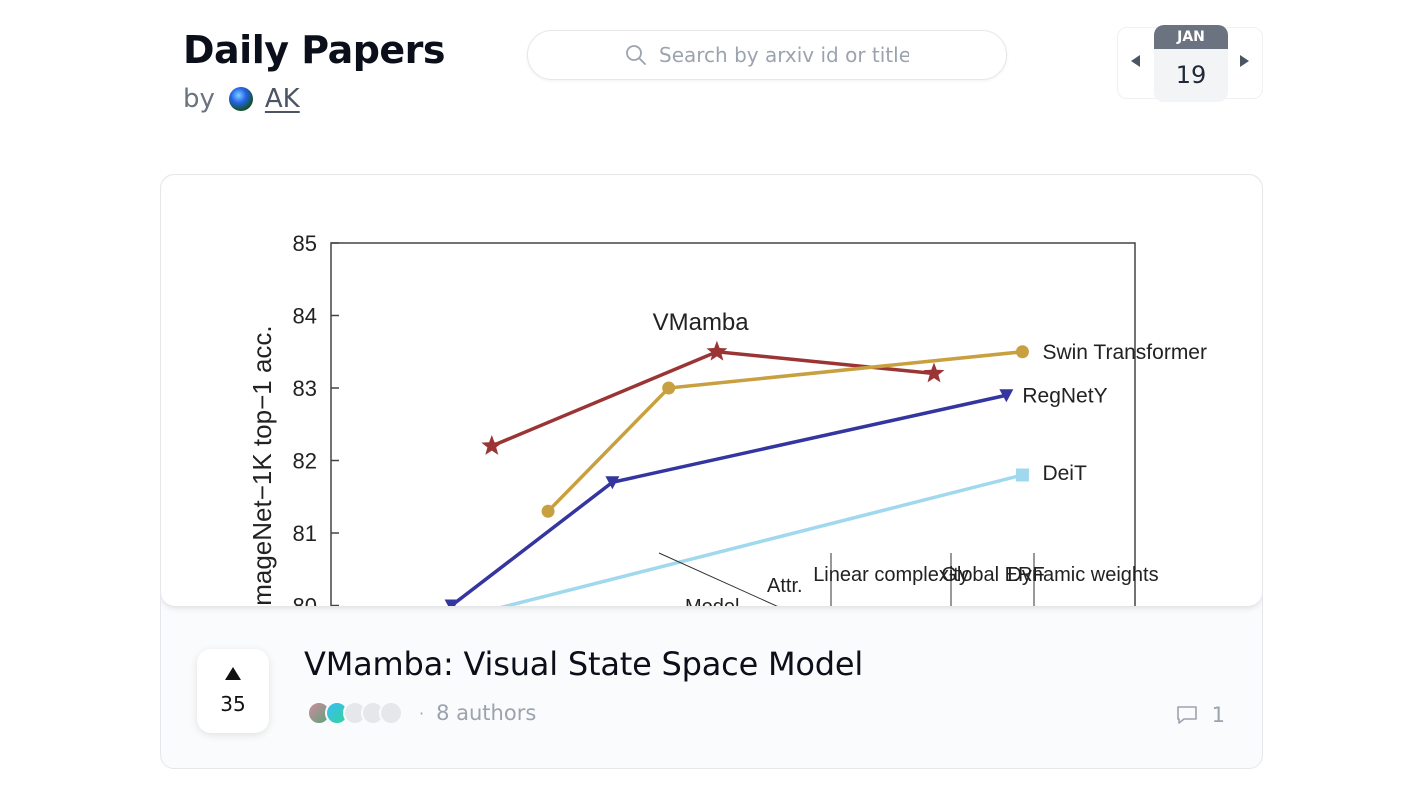 This screenshot has height=803, width=1415. What do you see at coordinates (1191, 75) in the screenshot?
I see `calendar-day: 19` at bounding box center [1191, 75].